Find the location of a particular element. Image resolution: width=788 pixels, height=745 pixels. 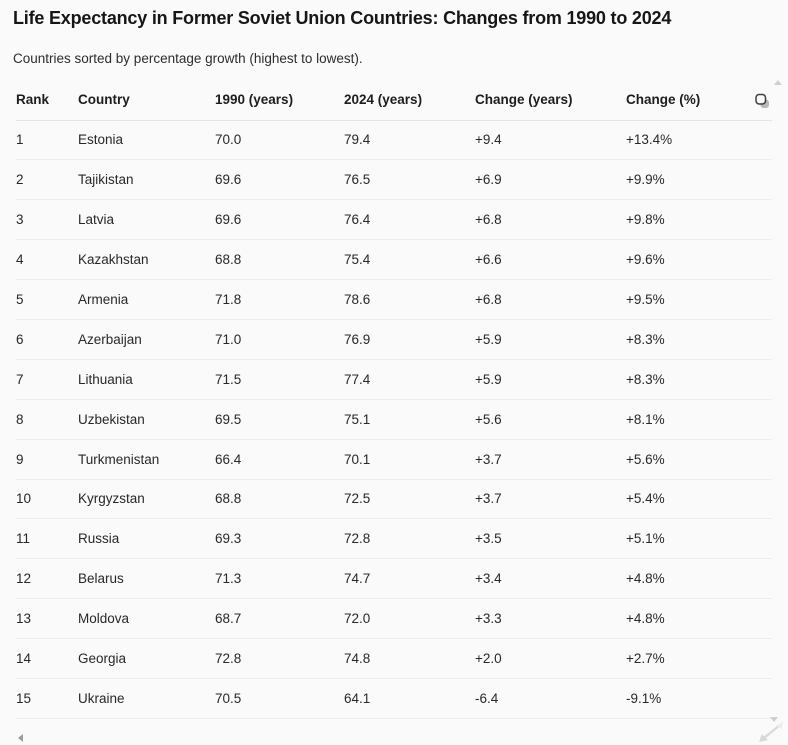

table-row: 6 Azerbaijan 71.0 76.9 +5.9 +8.3% is located at coordinates (394, 339).